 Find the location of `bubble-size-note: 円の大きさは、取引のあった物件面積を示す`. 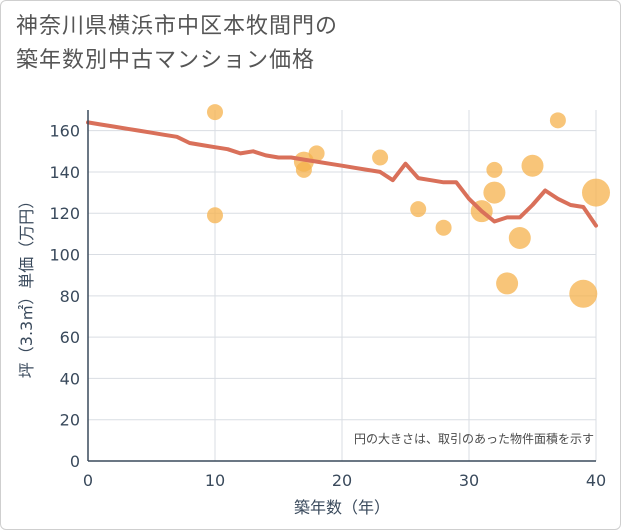

bubble-size-note: 円の大きさは、取引のあった物件面積を示す is located at coordinates (474, 438).